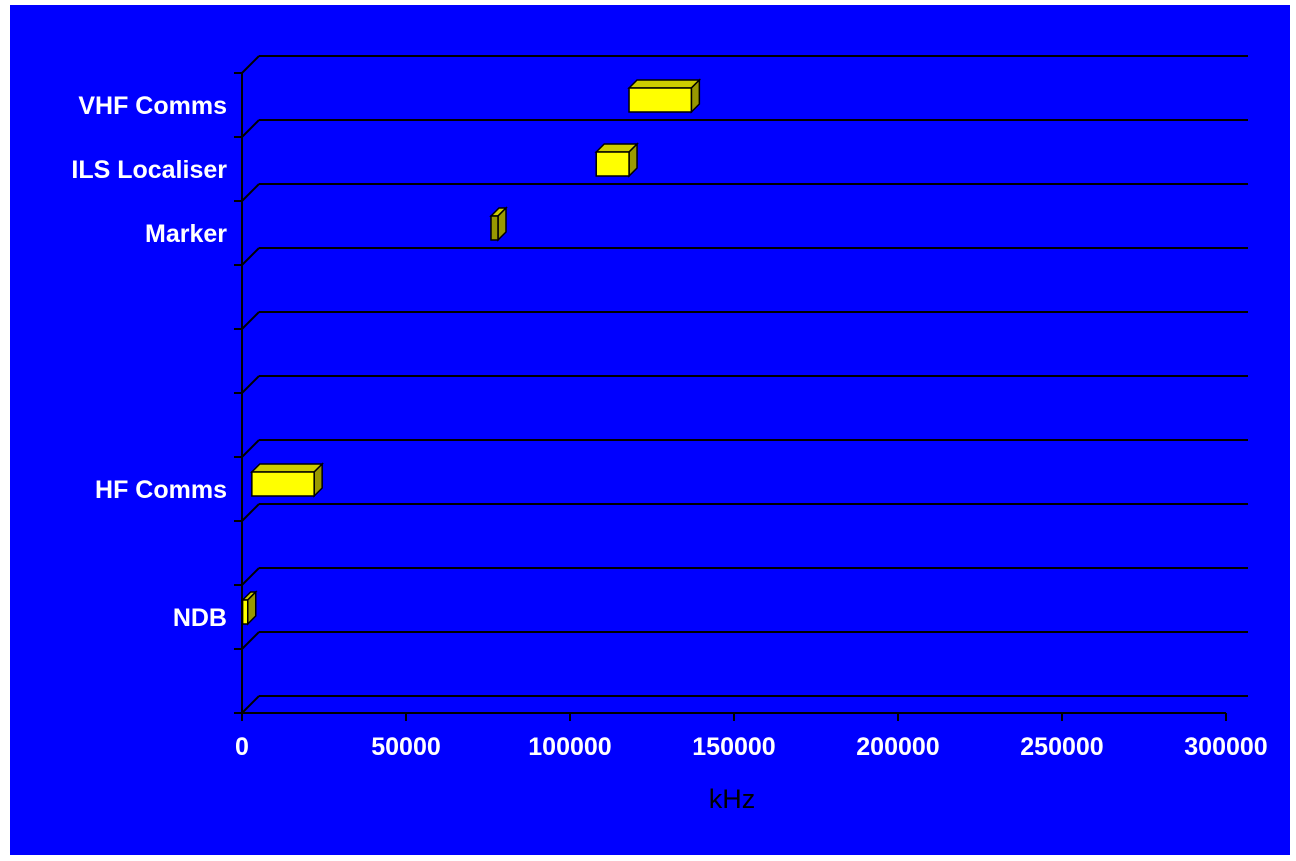  I want to click on x-tick-label: 200000, so click(897, 747).